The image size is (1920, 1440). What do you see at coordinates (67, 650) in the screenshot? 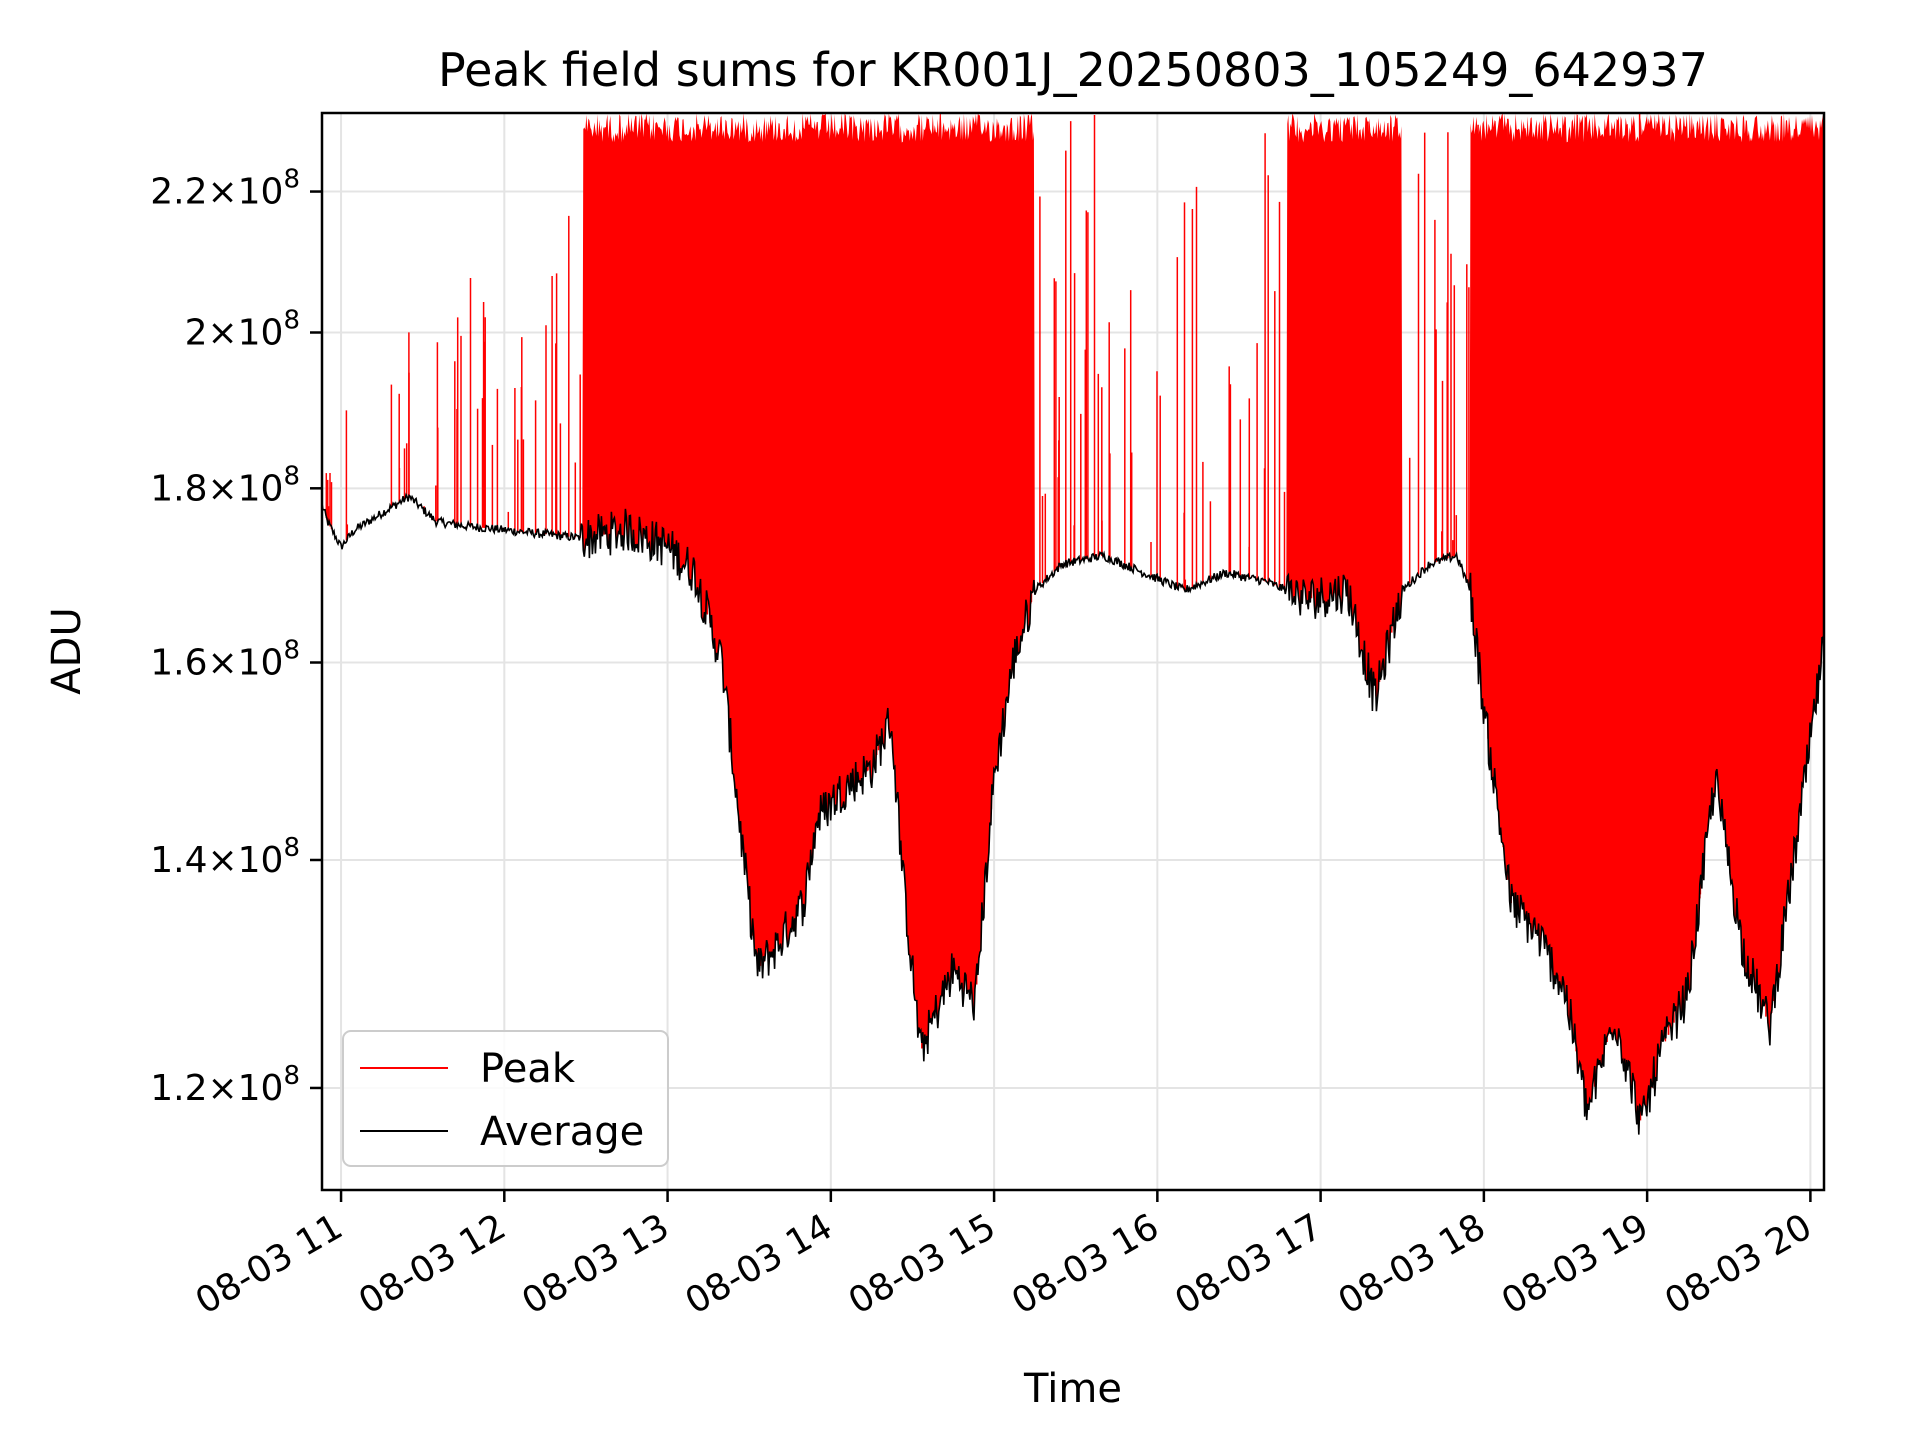
I see `y-axis-label: ADU` at bounding box center [67, 650].